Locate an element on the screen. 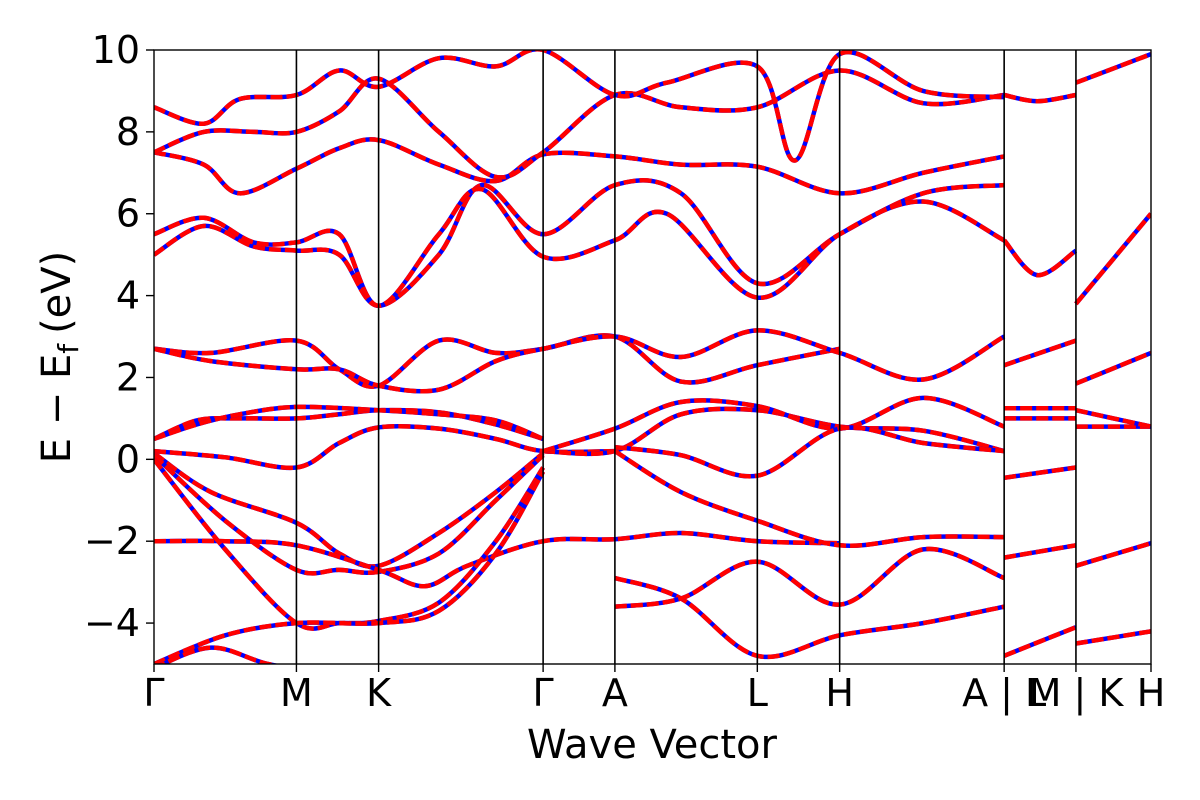 The image size is (1200, 800). band-line-14-solid is located at coordinates (579, 124).